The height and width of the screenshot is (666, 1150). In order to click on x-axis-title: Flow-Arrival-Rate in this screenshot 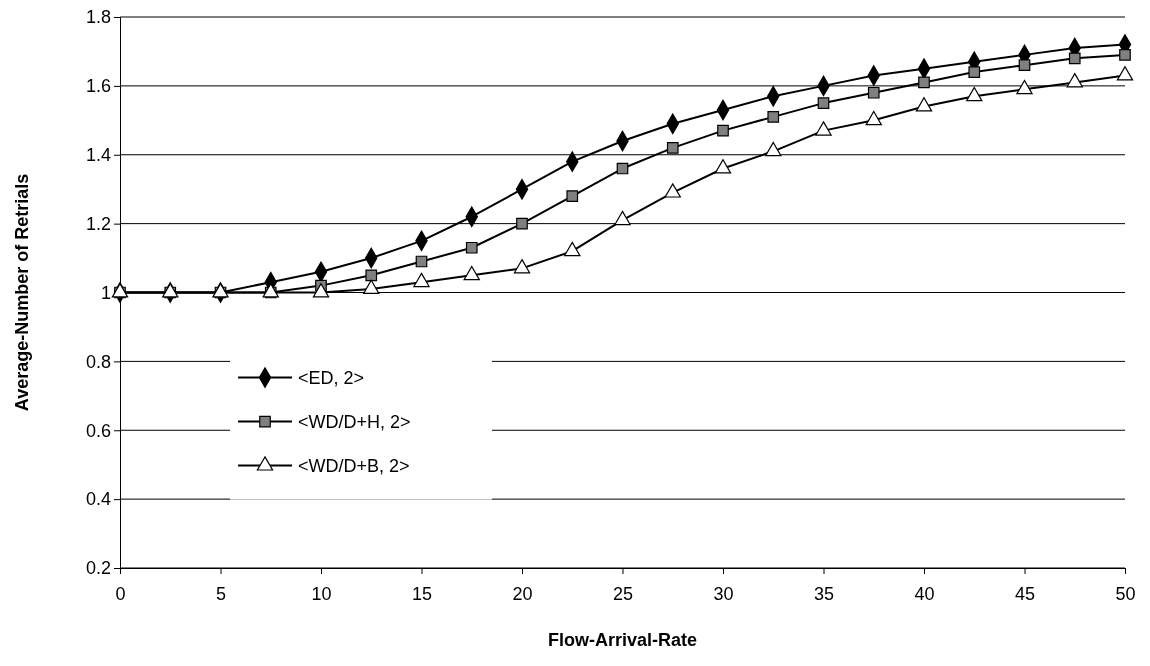, I will do `click(622, 640)`.